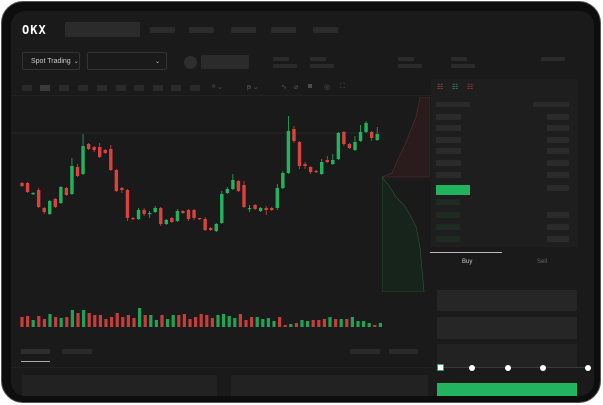  I want to click on orderbook-both-icon: ☷, so click(440, 87).